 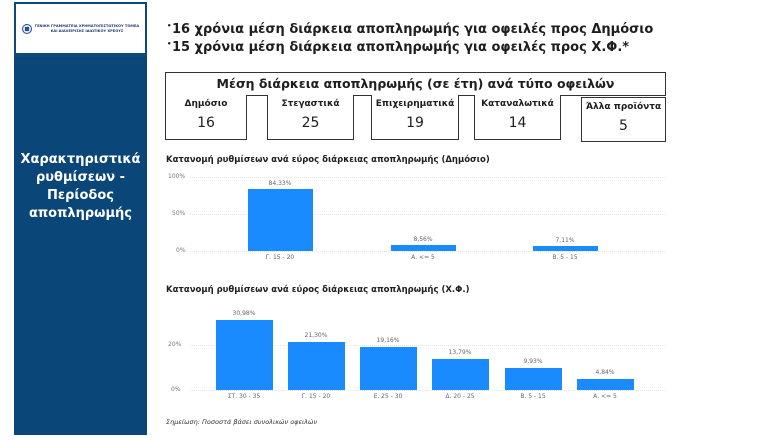 What do you see at coordinates (605, 372) in the screenshot?
I see `bar-value-label: 4,84%` at bounding box center [605, 372].